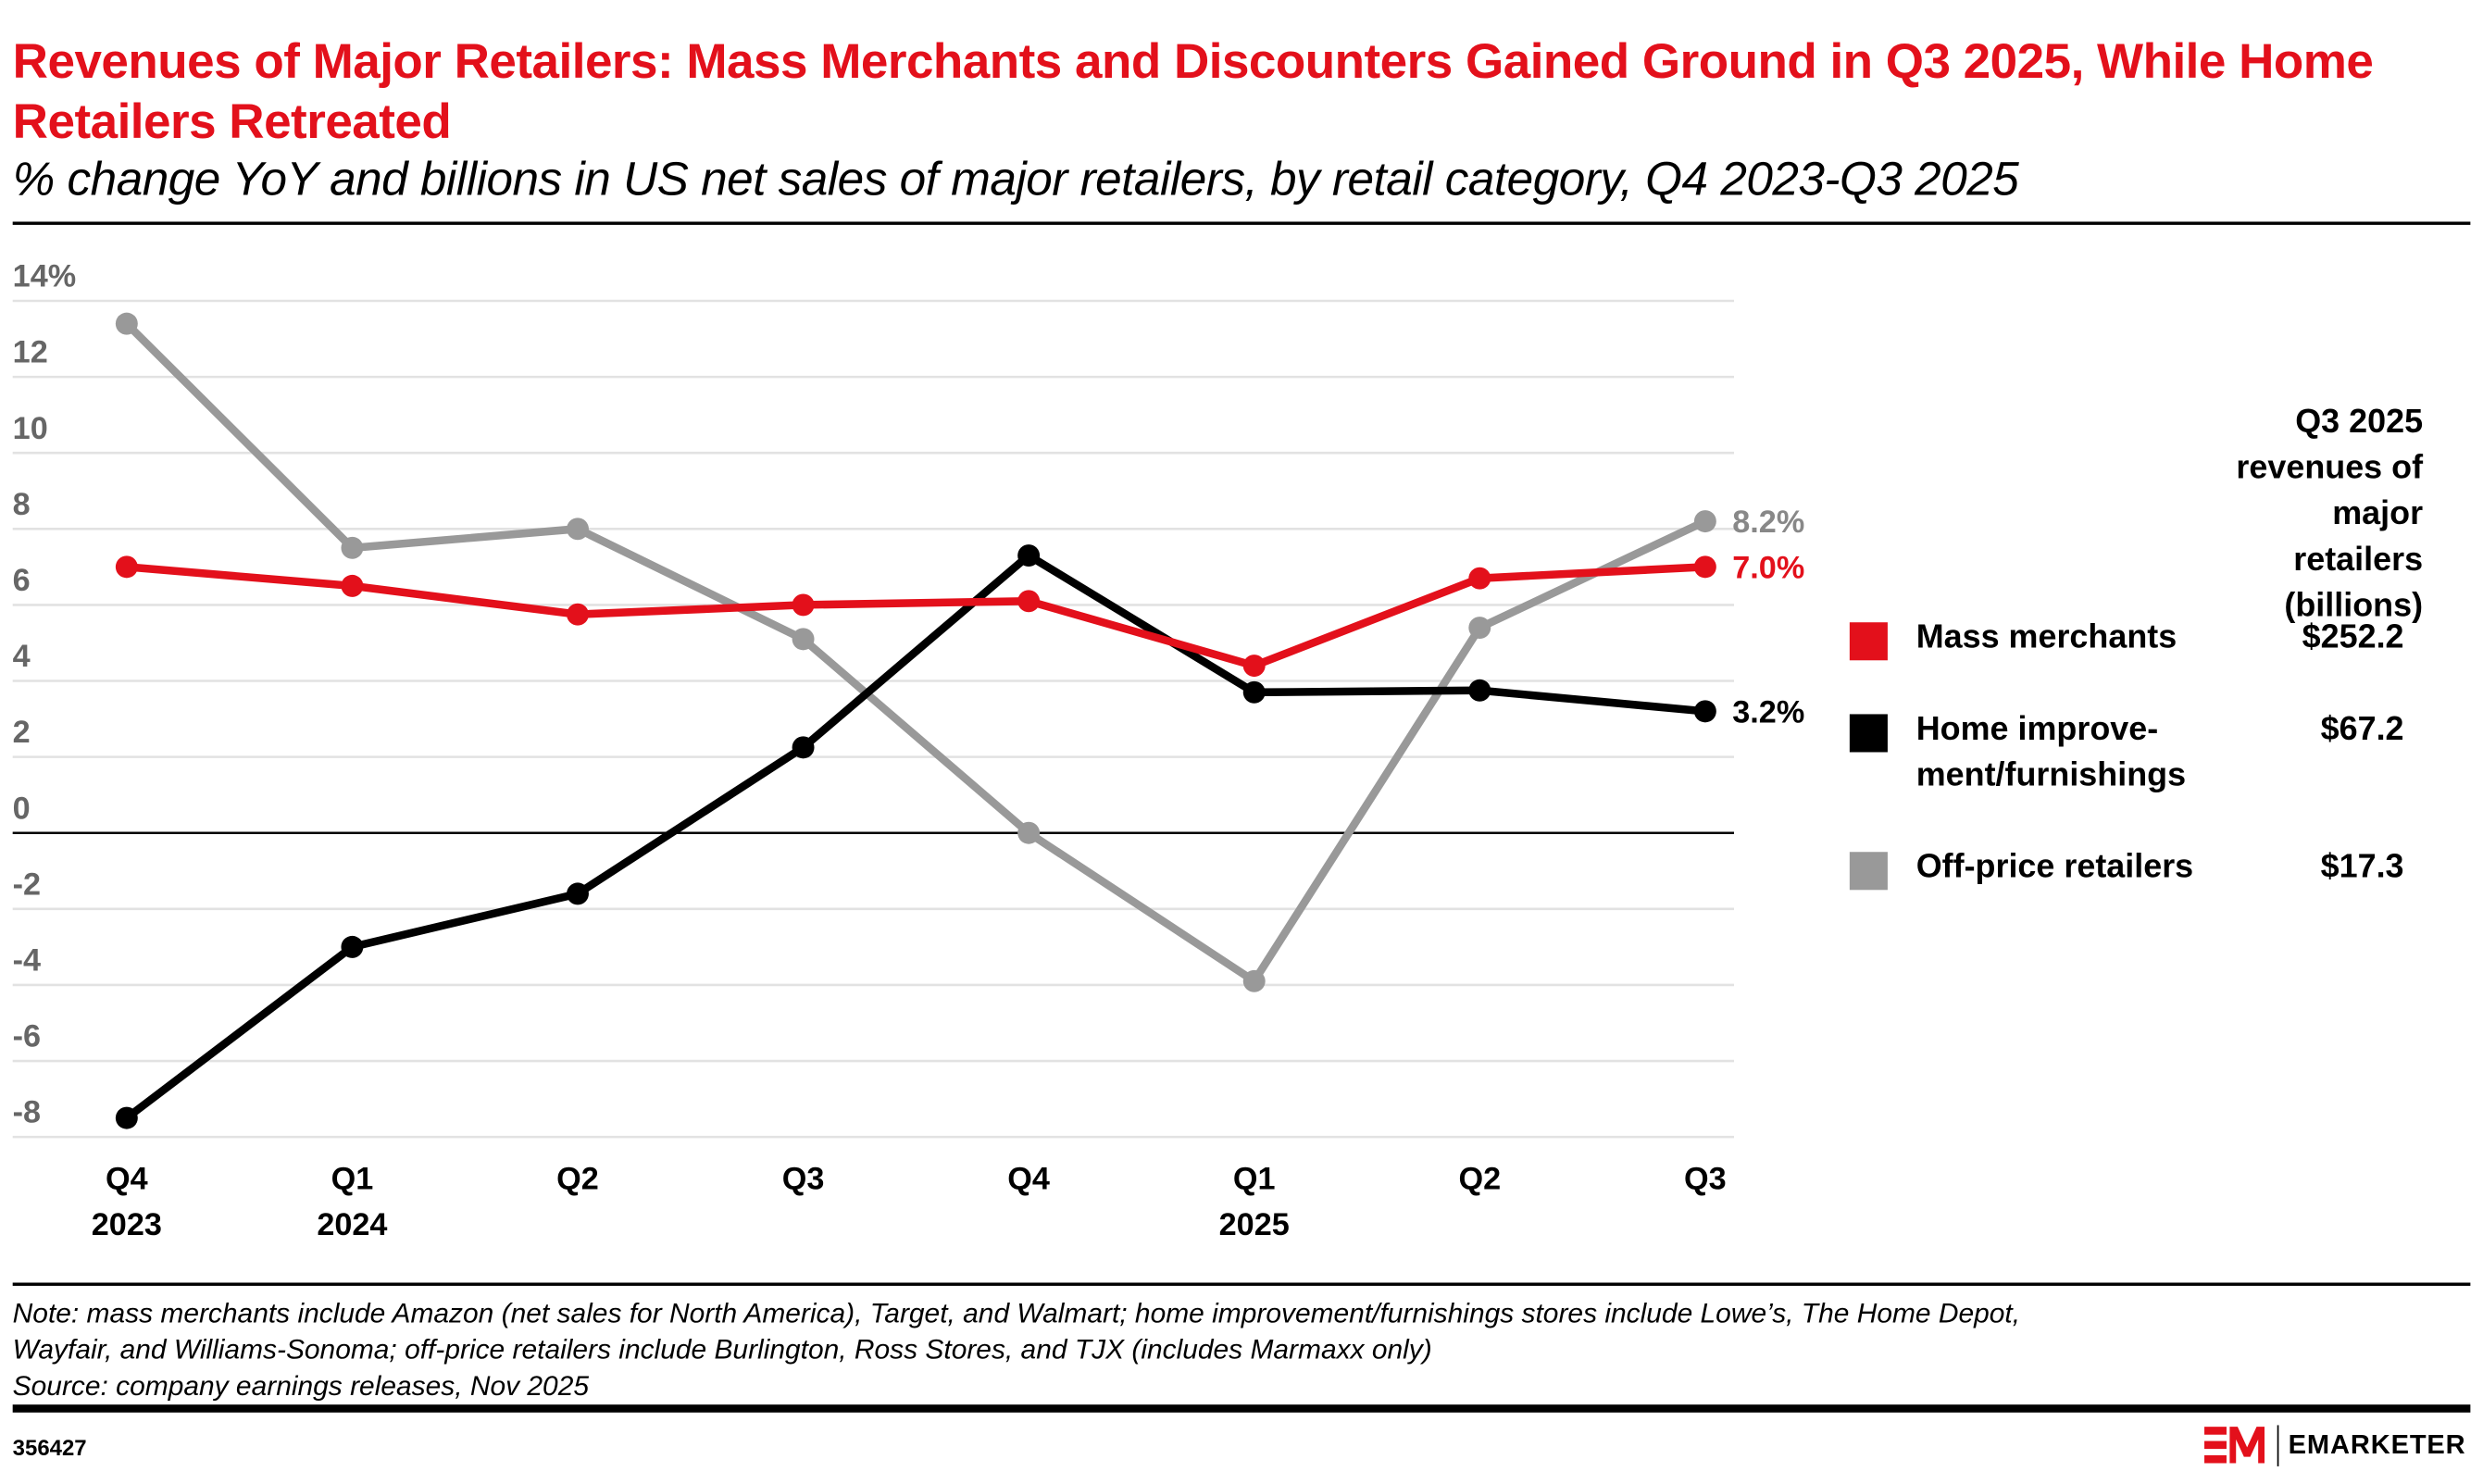 The width and height of the screenshot is (2483, 1484). What do you see at coordinates (31, 352) in the screenshot?
I see `y-tick-label: 12` at bounding box center [31, 352].